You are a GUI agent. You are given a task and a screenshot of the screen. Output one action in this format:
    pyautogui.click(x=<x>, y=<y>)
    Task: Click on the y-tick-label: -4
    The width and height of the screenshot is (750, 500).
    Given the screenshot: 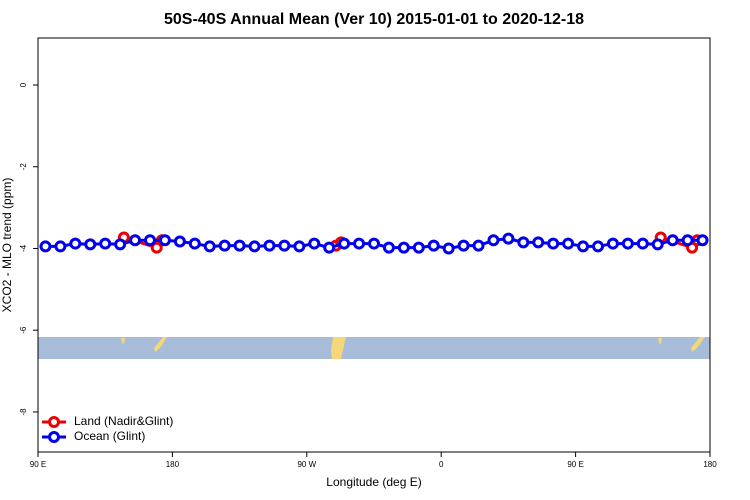 What is the action you would take?
    pyautogui.click(x=23, y=248)
    